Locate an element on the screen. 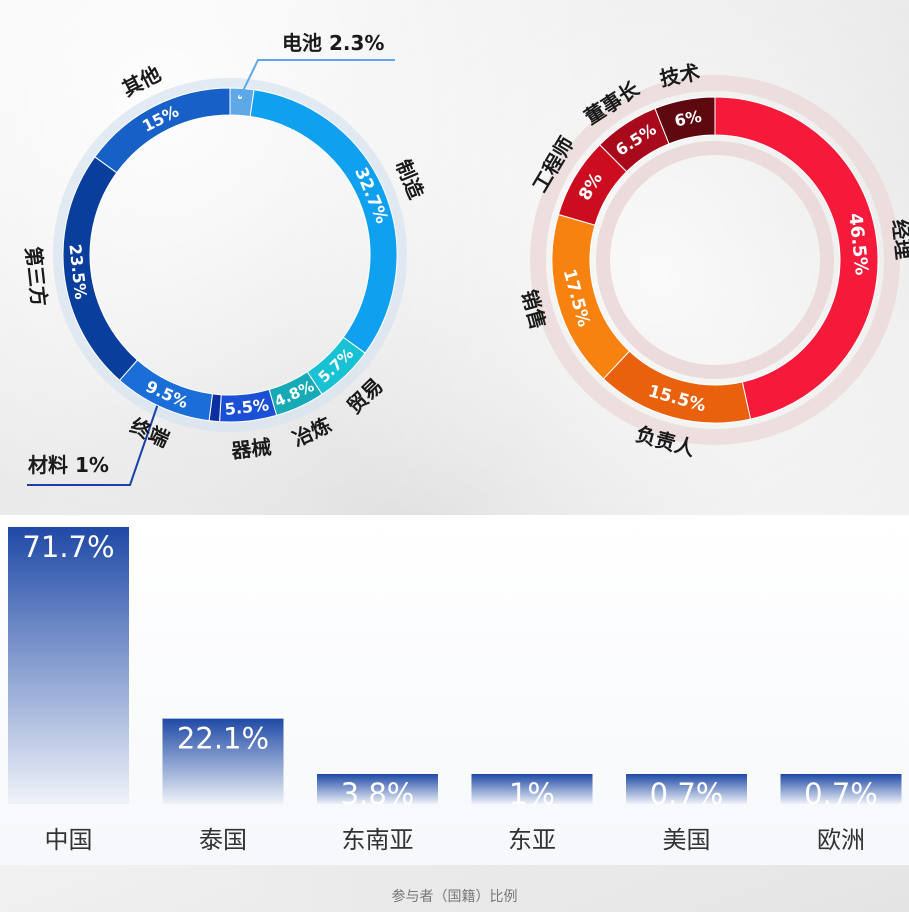 The image size is (909, 912). bar-category-label: 美国 is located at coordinates (687, 840).